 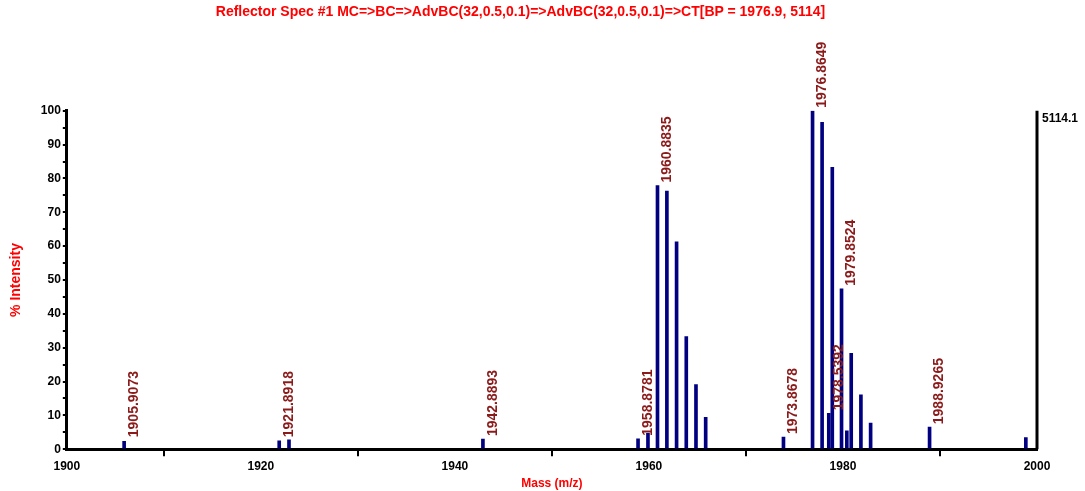 I want to click on x-tick-label: 1960, so click(x=649, y=465).